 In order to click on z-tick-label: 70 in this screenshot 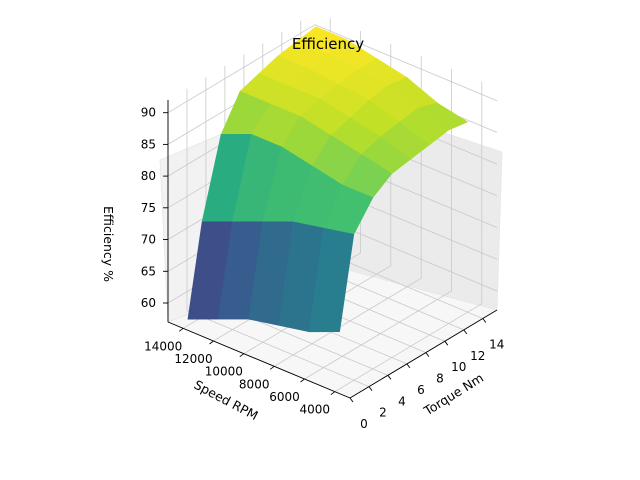, I will do `click(148, 240)`.